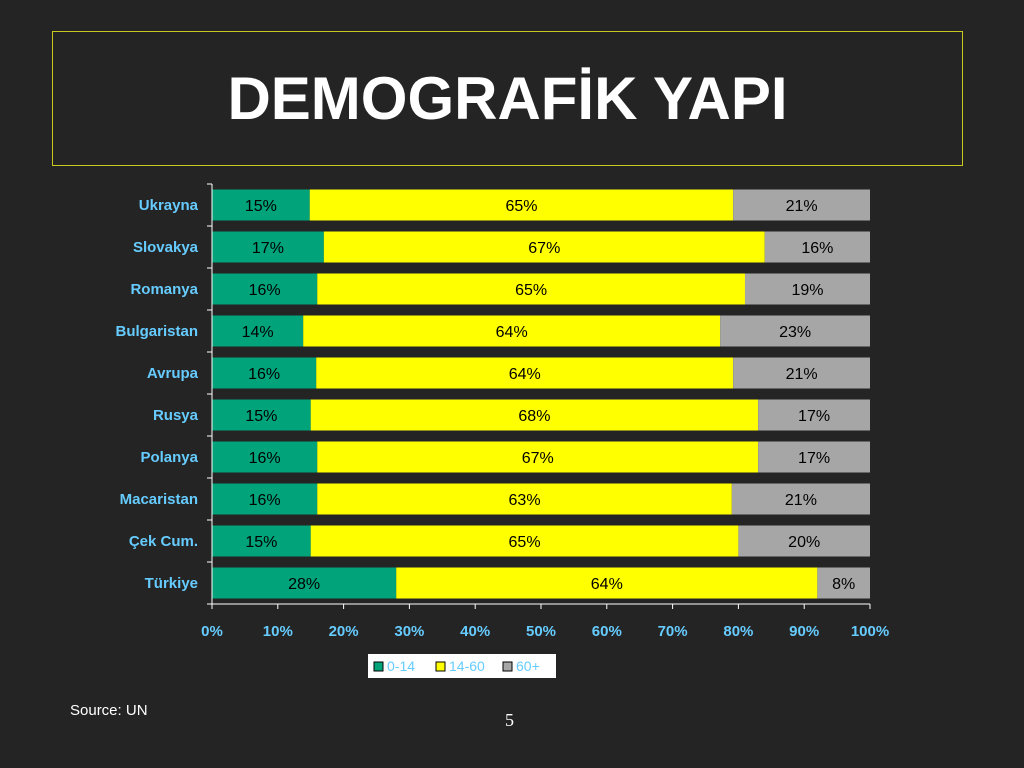 The width and height of the screenshot is (1024, 768). I want to click on slide-title: DEMOGRAFİK YAPI, so click(507, 98).